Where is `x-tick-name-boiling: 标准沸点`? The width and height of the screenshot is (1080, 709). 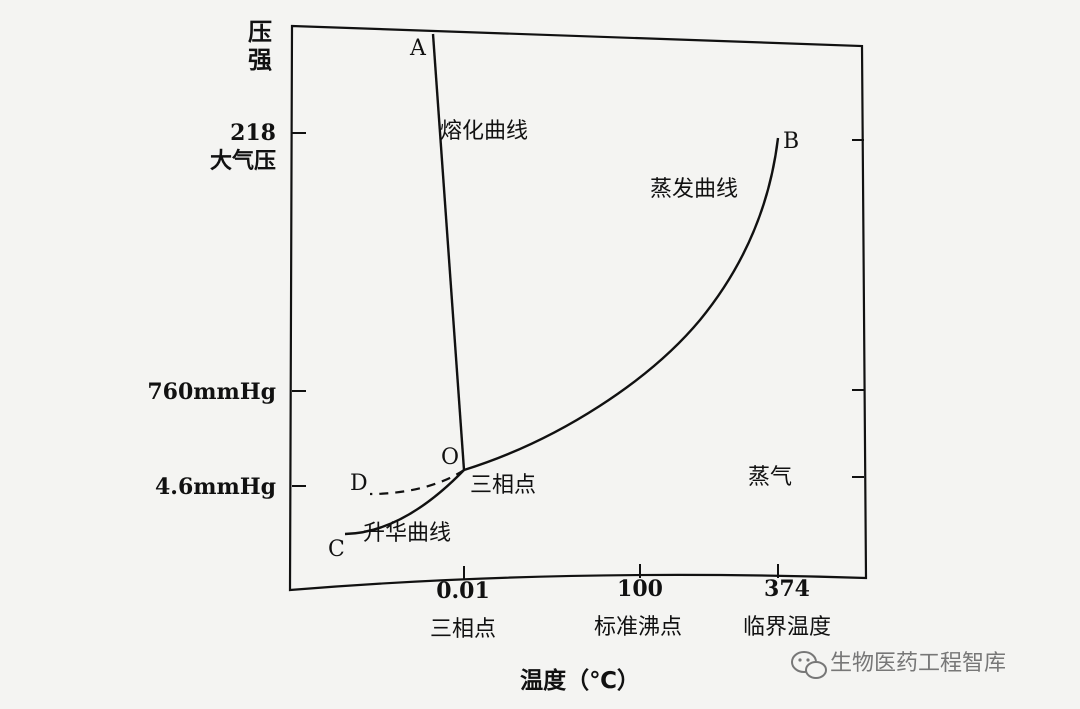
x-tick-name-boiling: 标准沸点 is located at coordinates (638, 627).